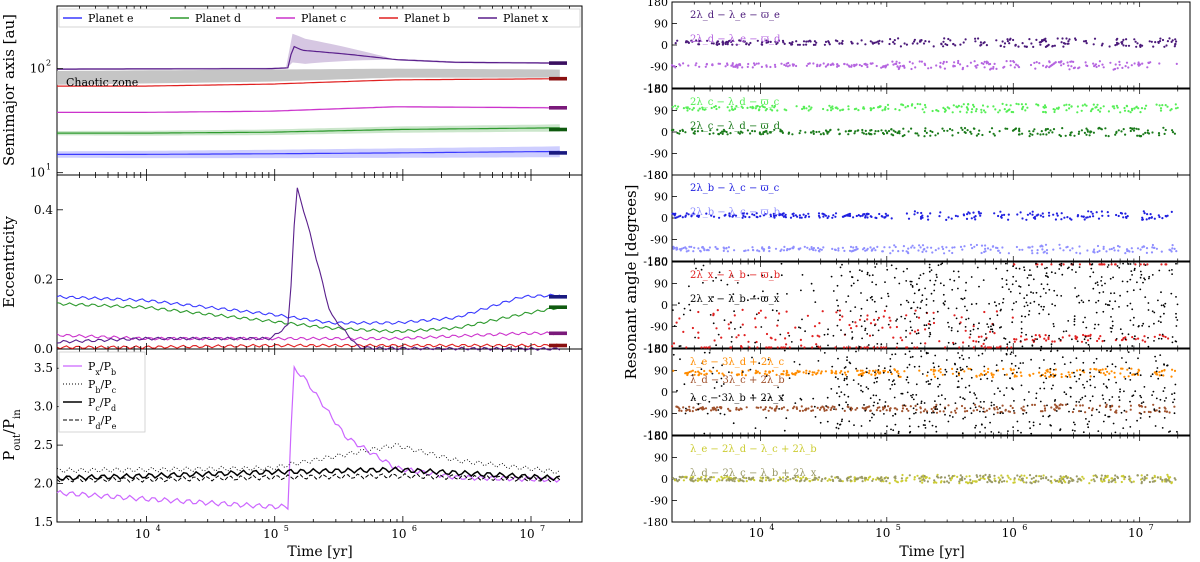 Image resolution: width=1200 pixels, height=562 pixels. Describe the element at coordinates (657, 349) in the screenshot. I see `resonant-ytick-label: 180` at that location.